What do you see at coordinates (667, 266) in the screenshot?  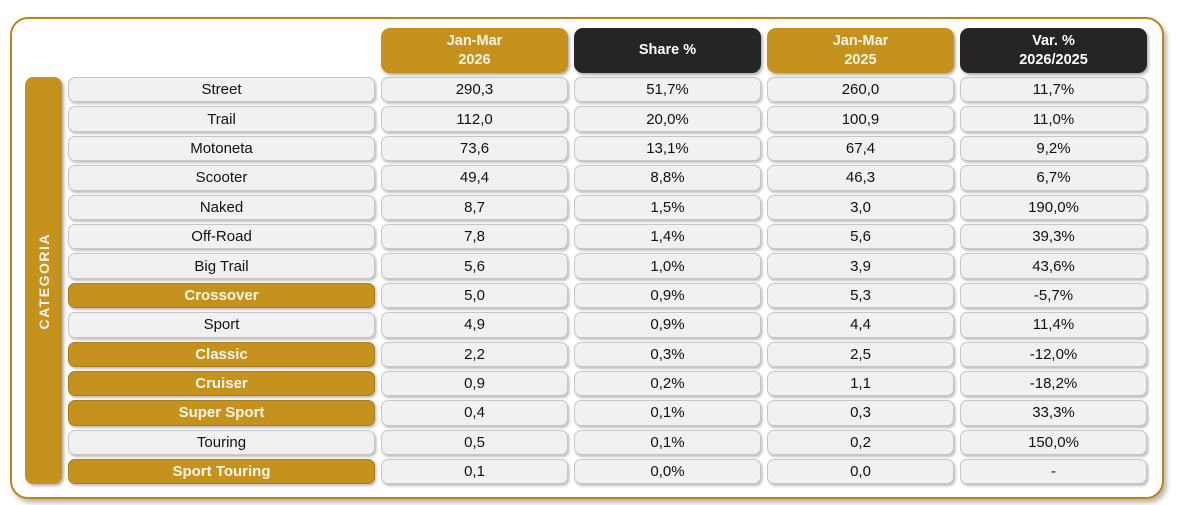 I see `value-cell-big-trail-col2: 1,0%` at bounding box center [667, 266].